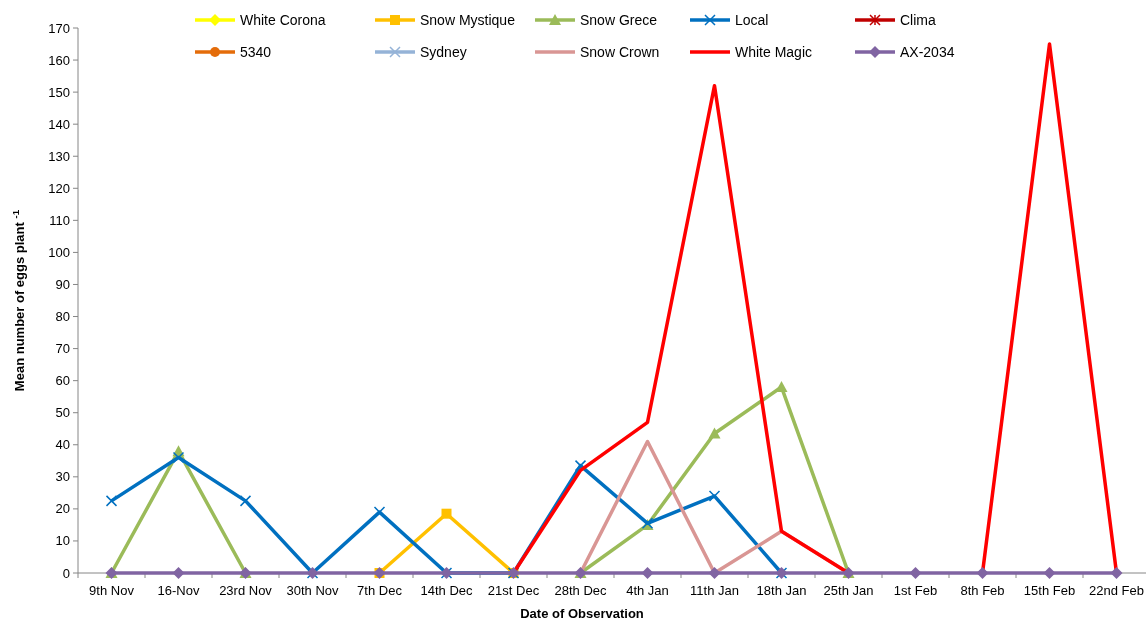 This screenshot has height=622, width=1146. What do you see at coordinates (66, 573) in the screenshot?
I see `y-tick-label: 0` at bounding box center [66, 573].